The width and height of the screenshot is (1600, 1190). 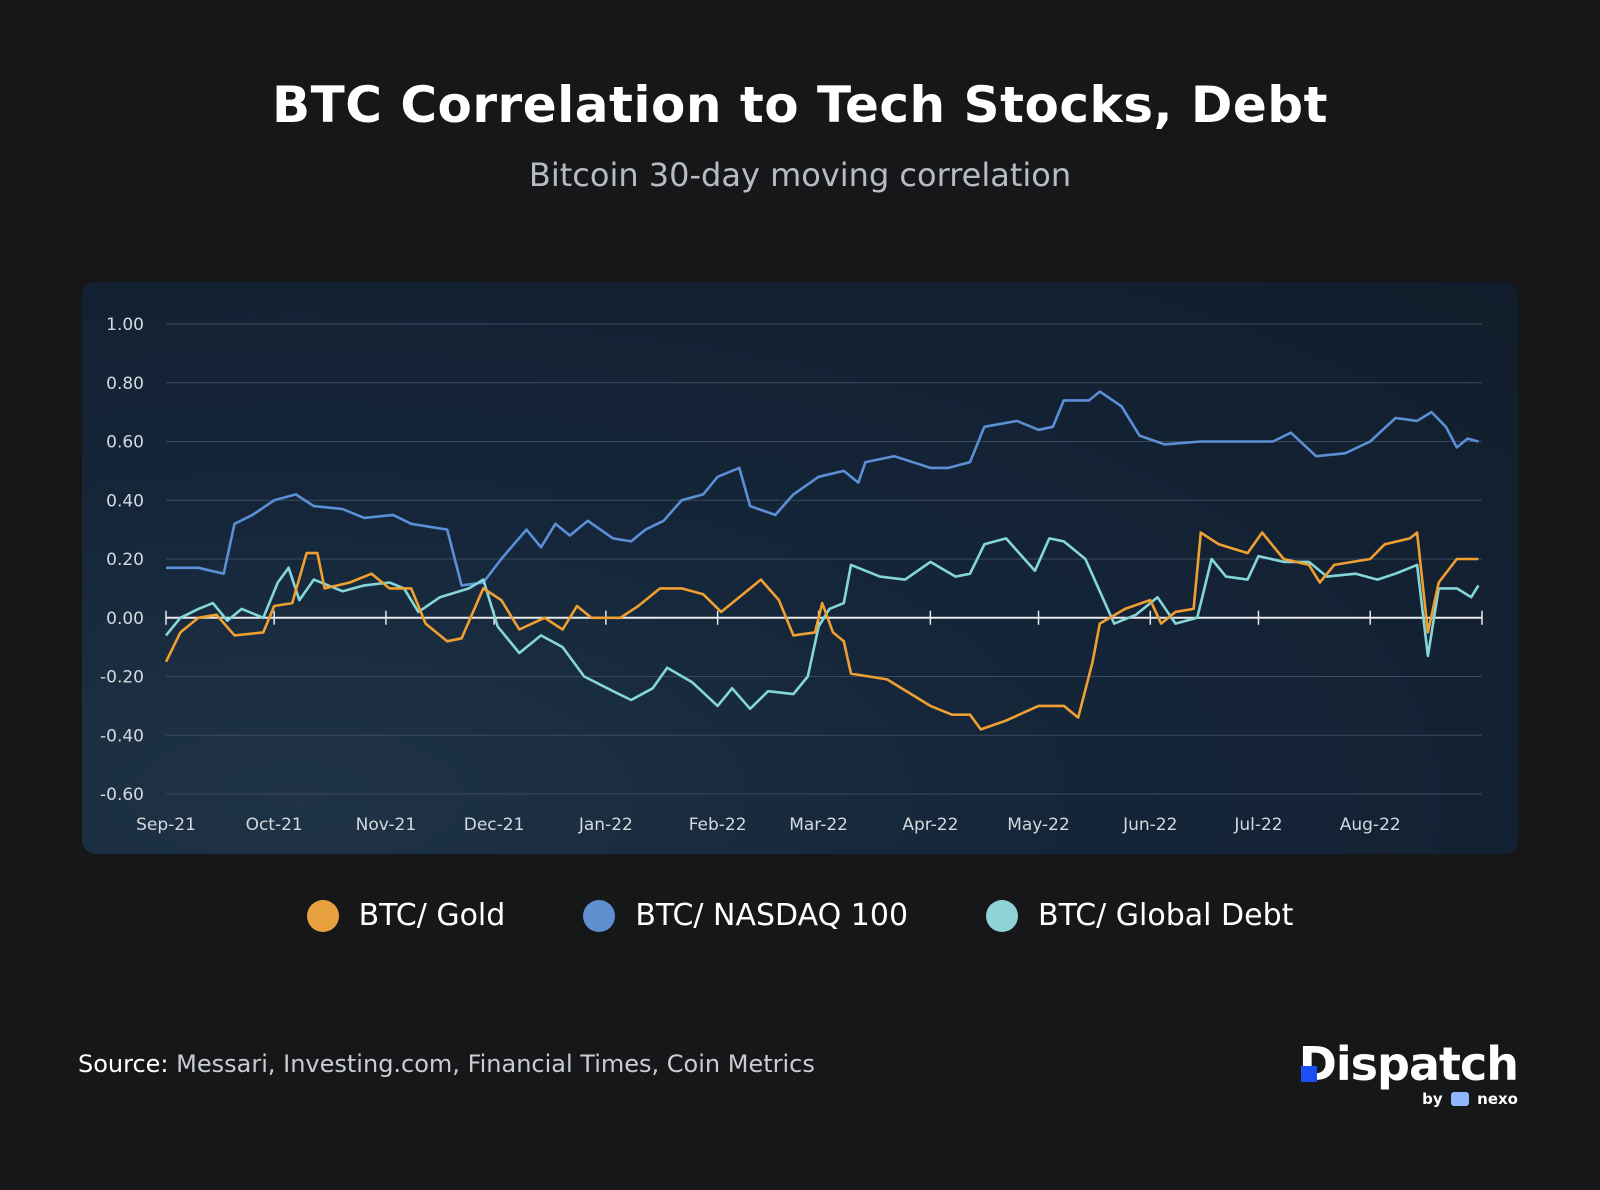 What do you see at coordinates (1459, 1099) in the screenshot?
I see `nexo-icon` at bounding box center [1459, 1099].